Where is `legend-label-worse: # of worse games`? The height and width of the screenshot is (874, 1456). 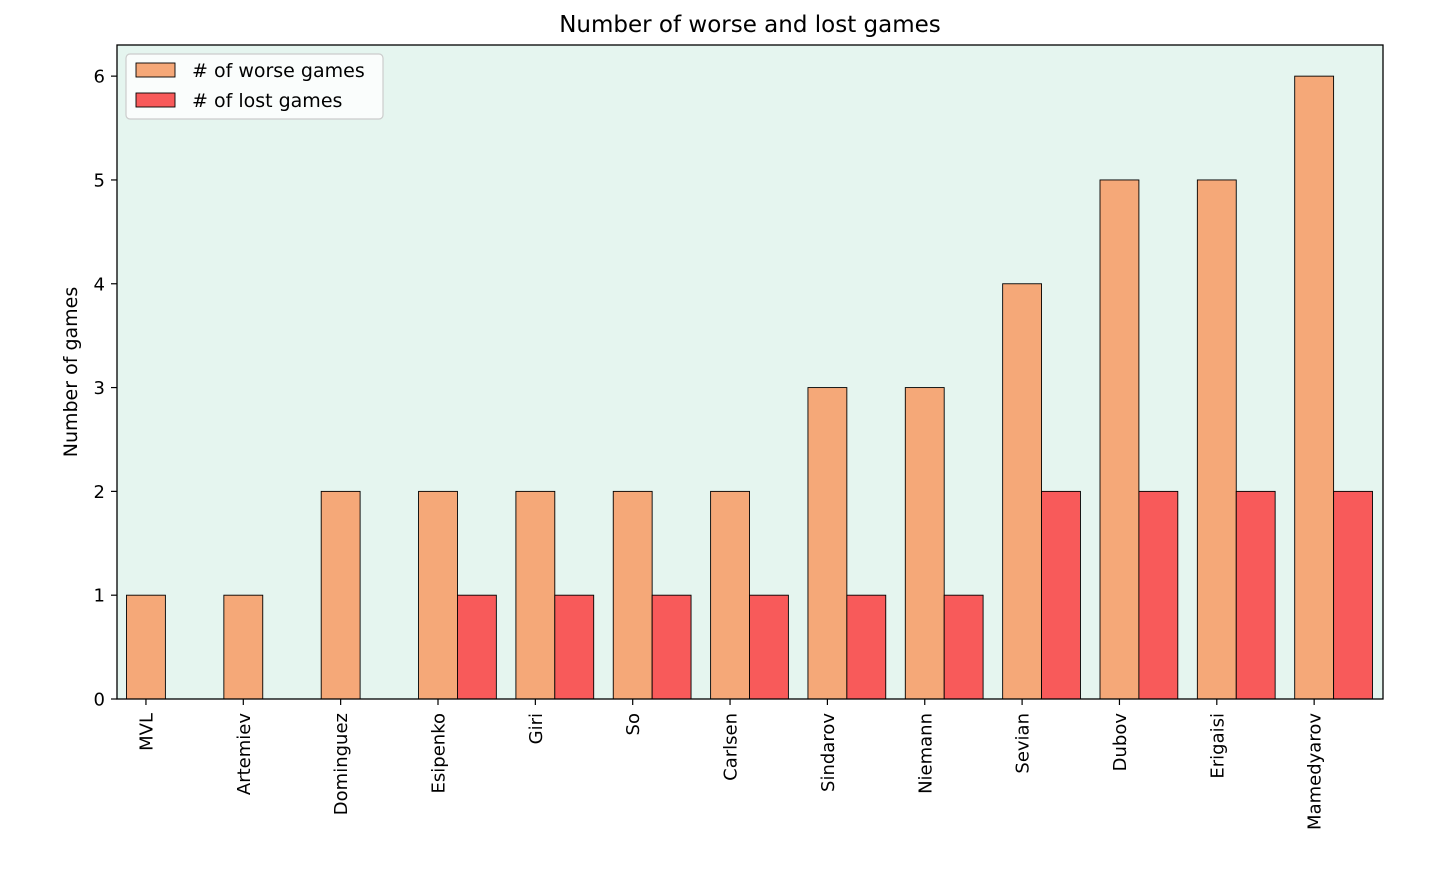 legend-label-worse: # of worse games is located at coordinates (278, 71).